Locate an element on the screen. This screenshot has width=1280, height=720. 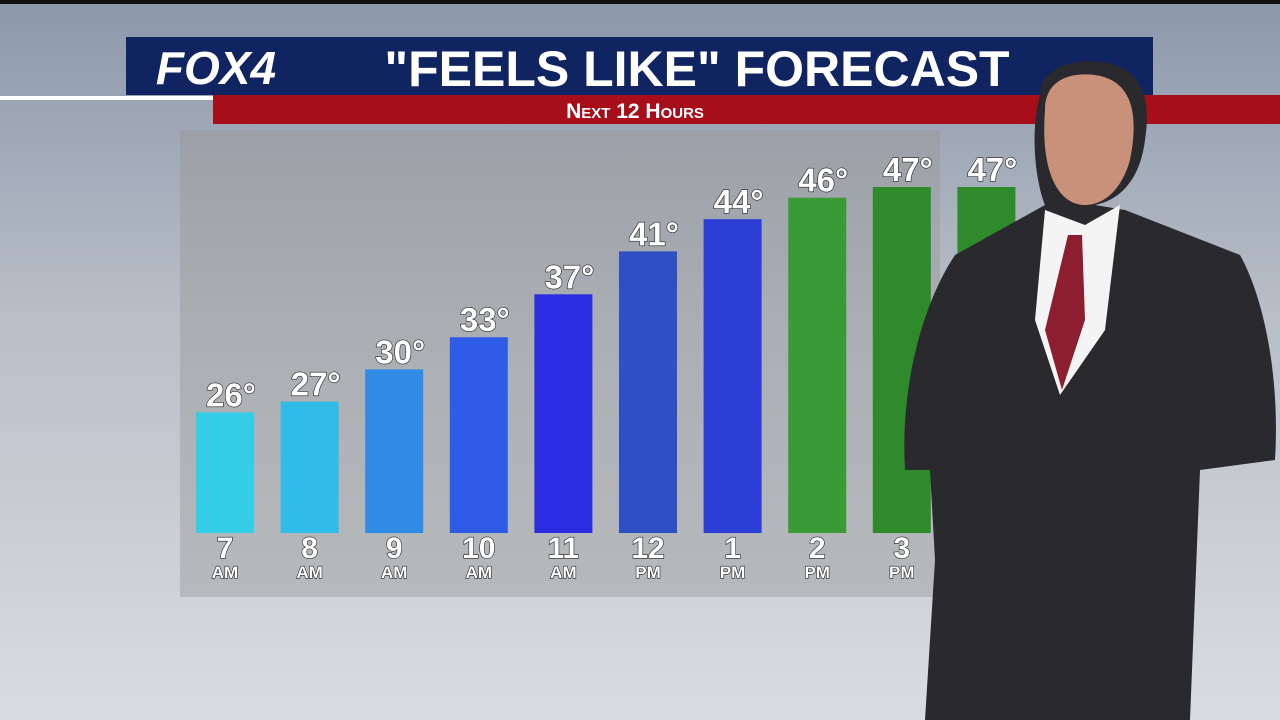
brand-logo: FOX4 is located at coordinates (216, 68).